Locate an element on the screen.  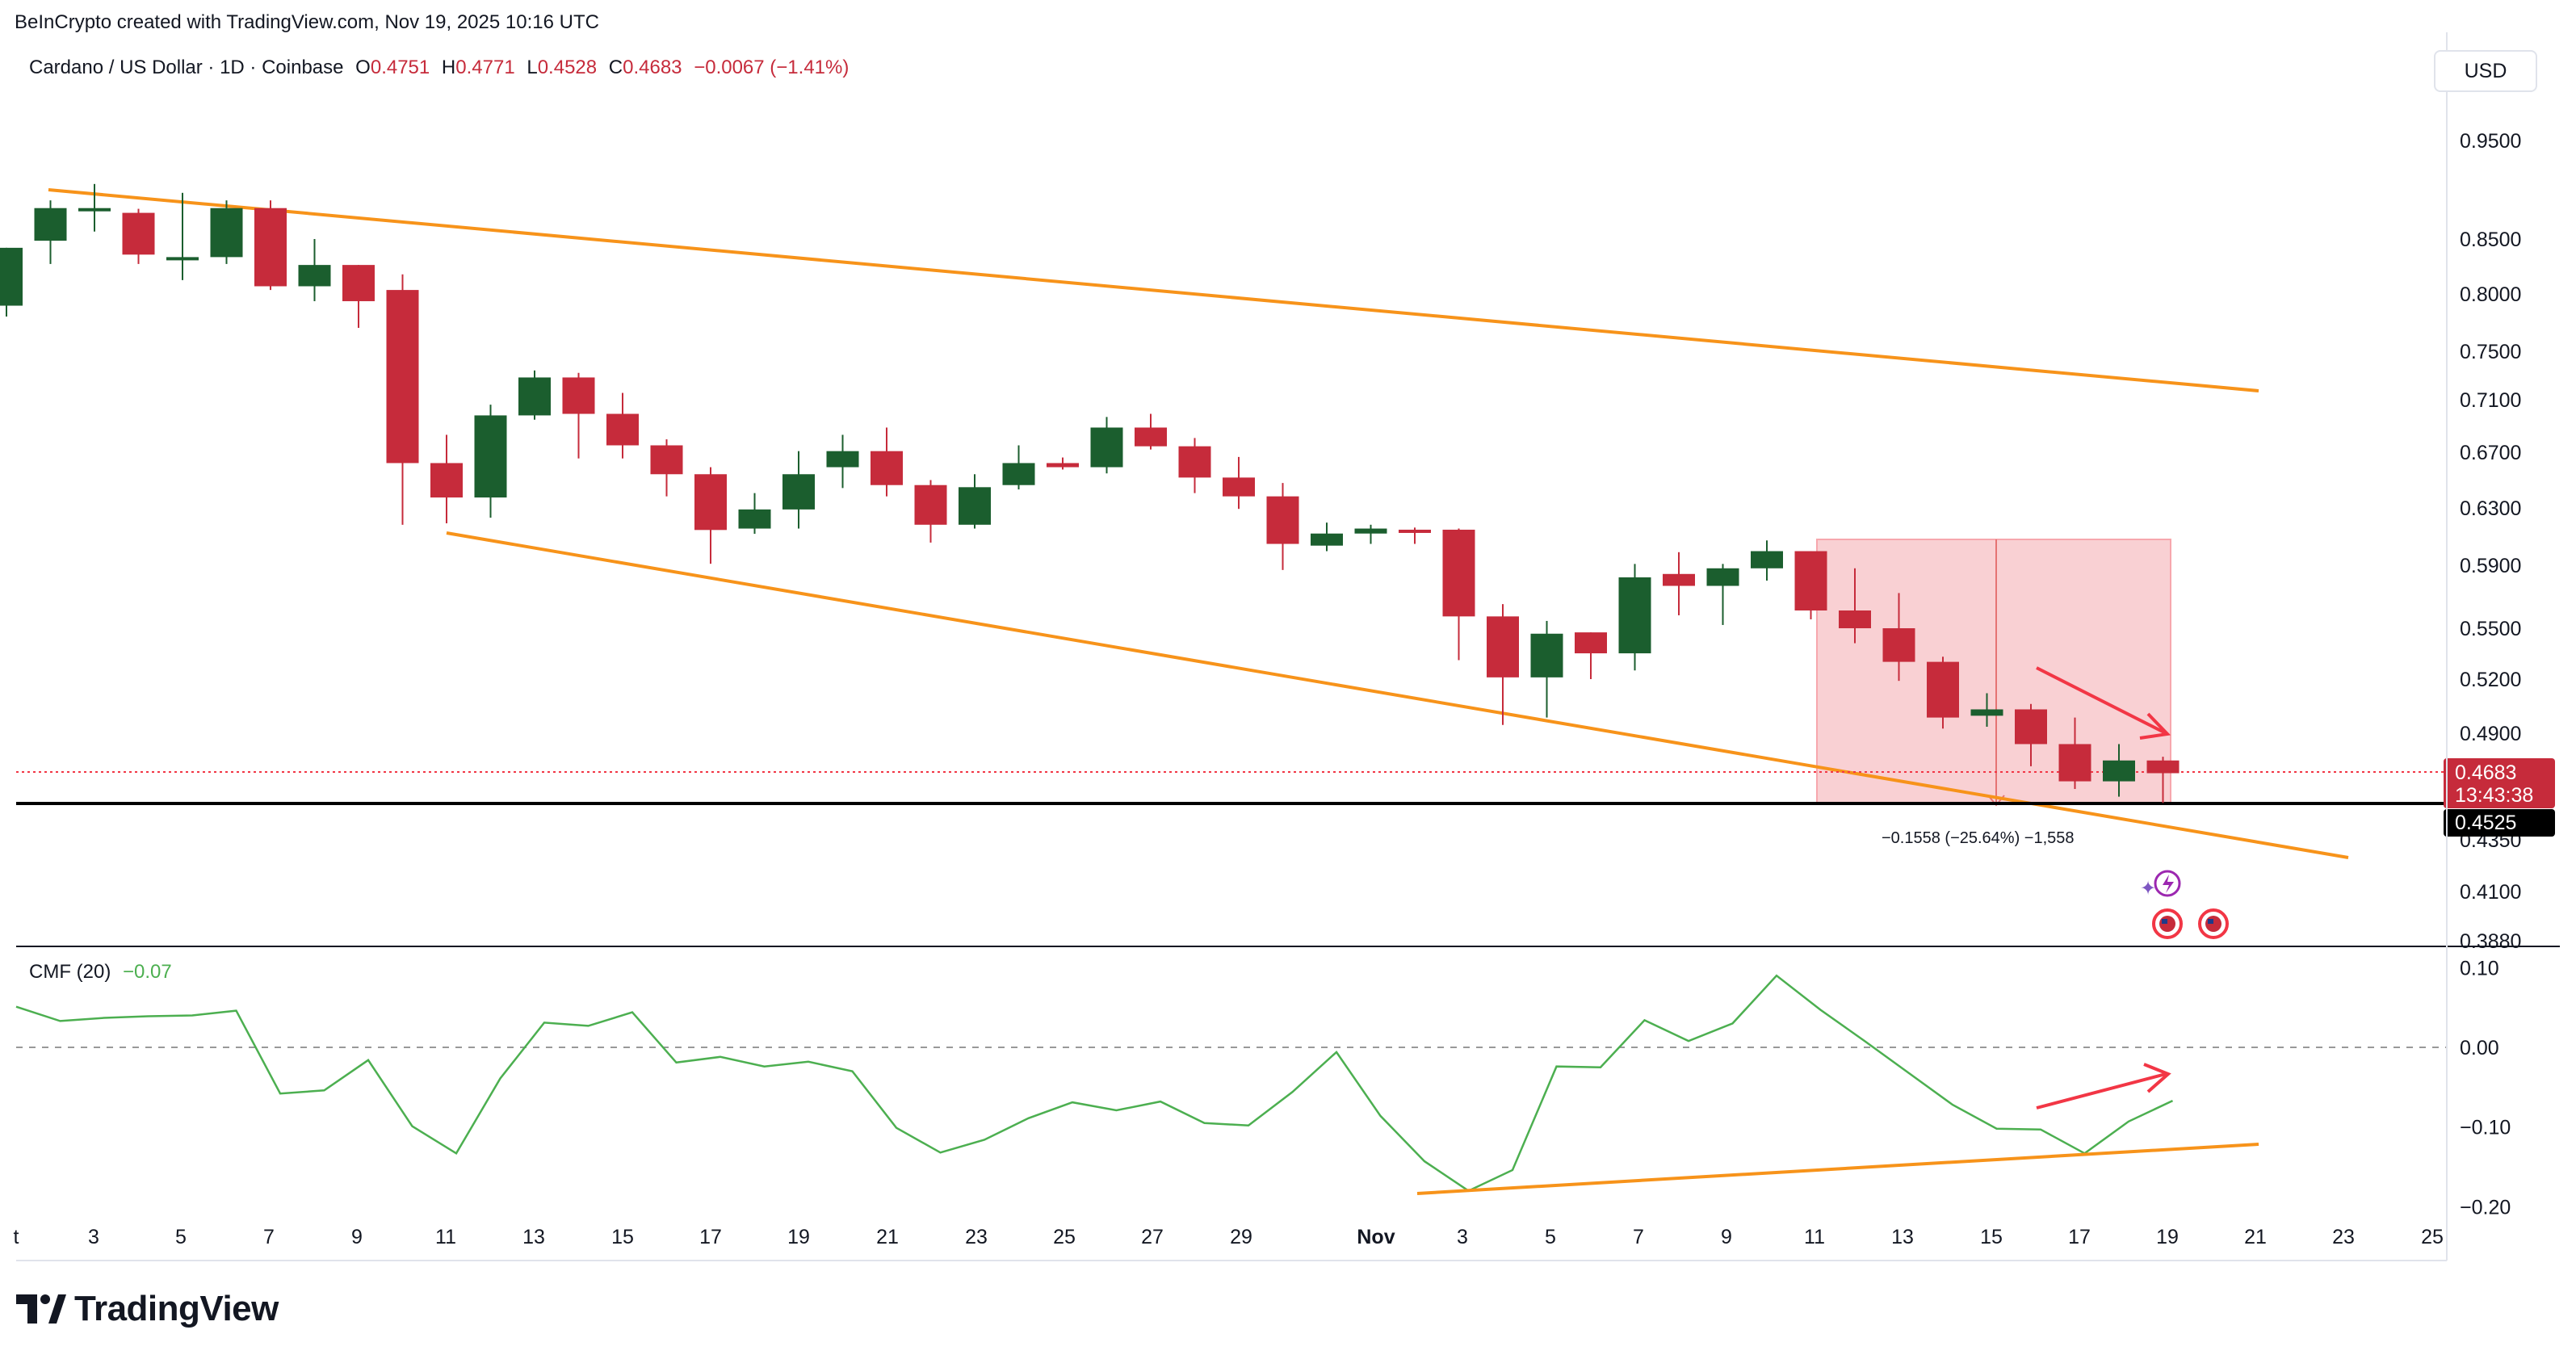
measure-zone is located at coordinates (1993, 673).